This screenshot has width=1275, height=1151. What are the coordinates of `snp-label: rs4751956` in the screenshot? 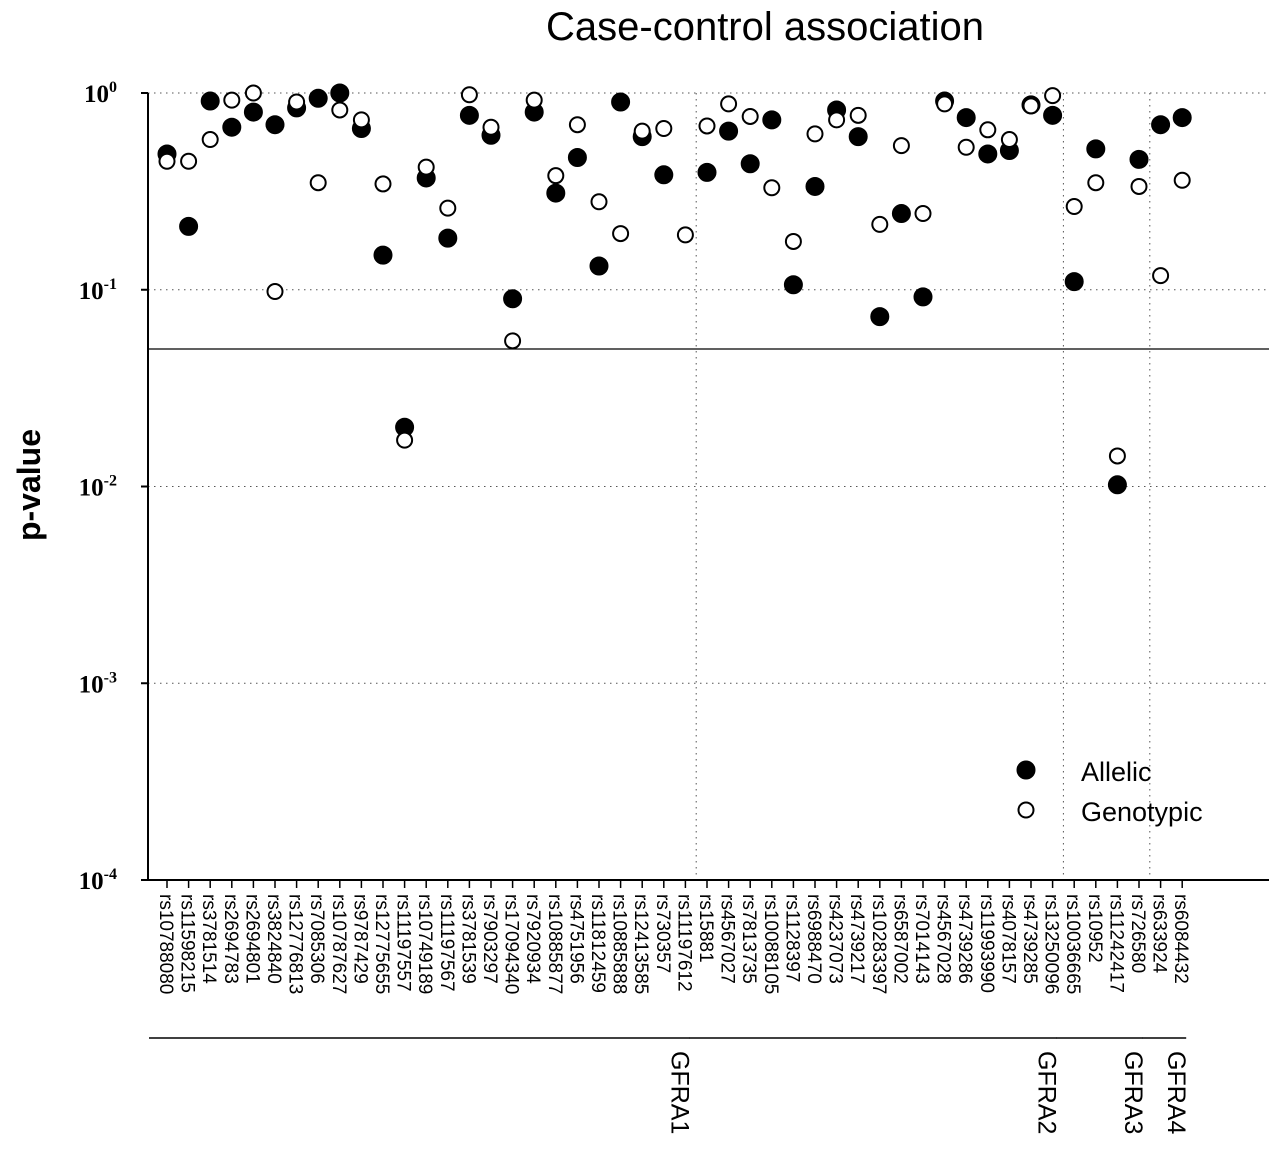 It's located at (575, 939).